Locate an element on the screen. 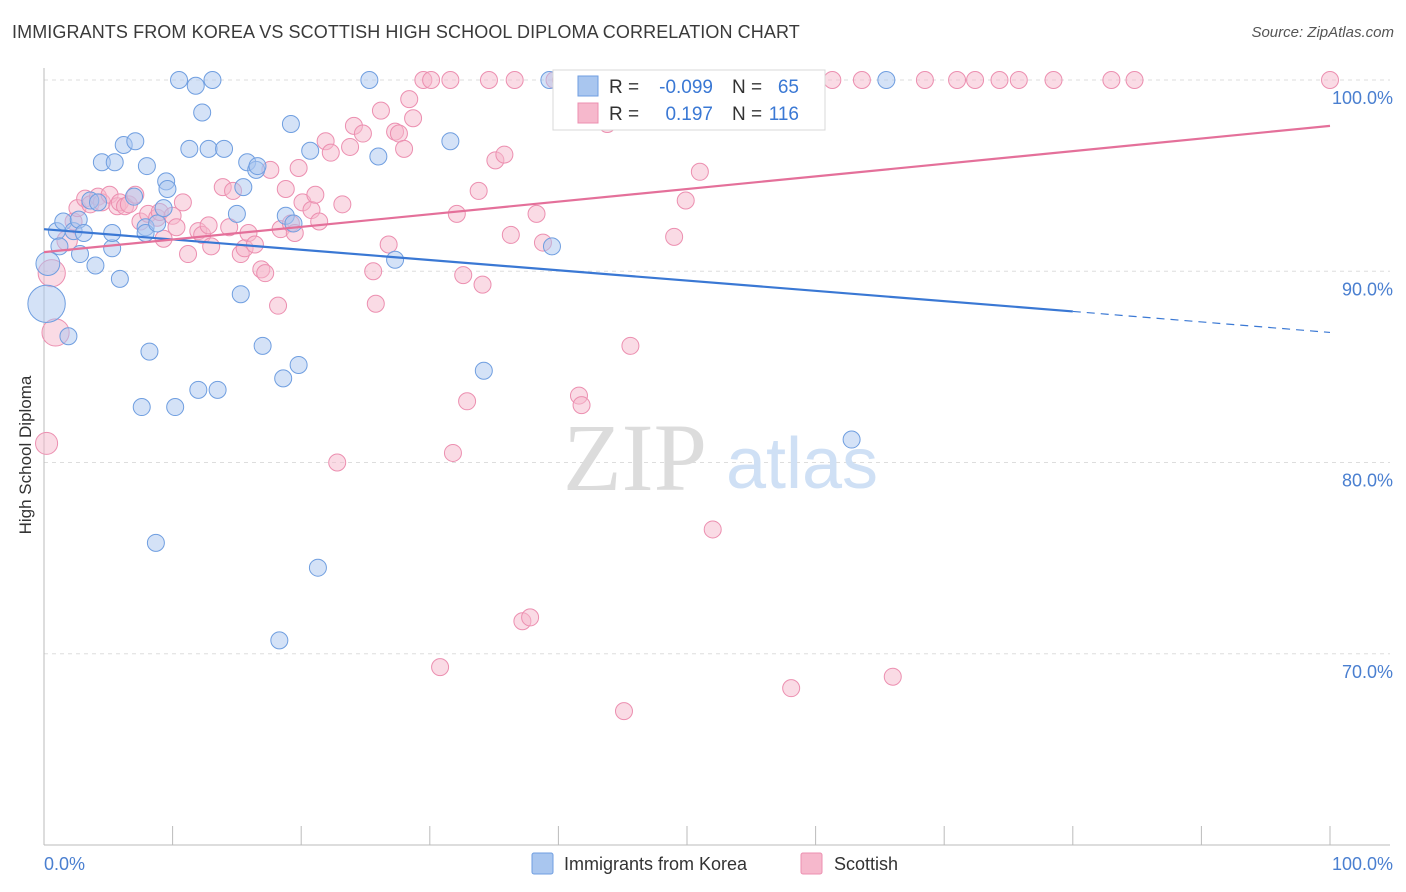 This screenshot has width=1406, height=892. watermark: ZIP atlas is located at coordinates (720, 457).